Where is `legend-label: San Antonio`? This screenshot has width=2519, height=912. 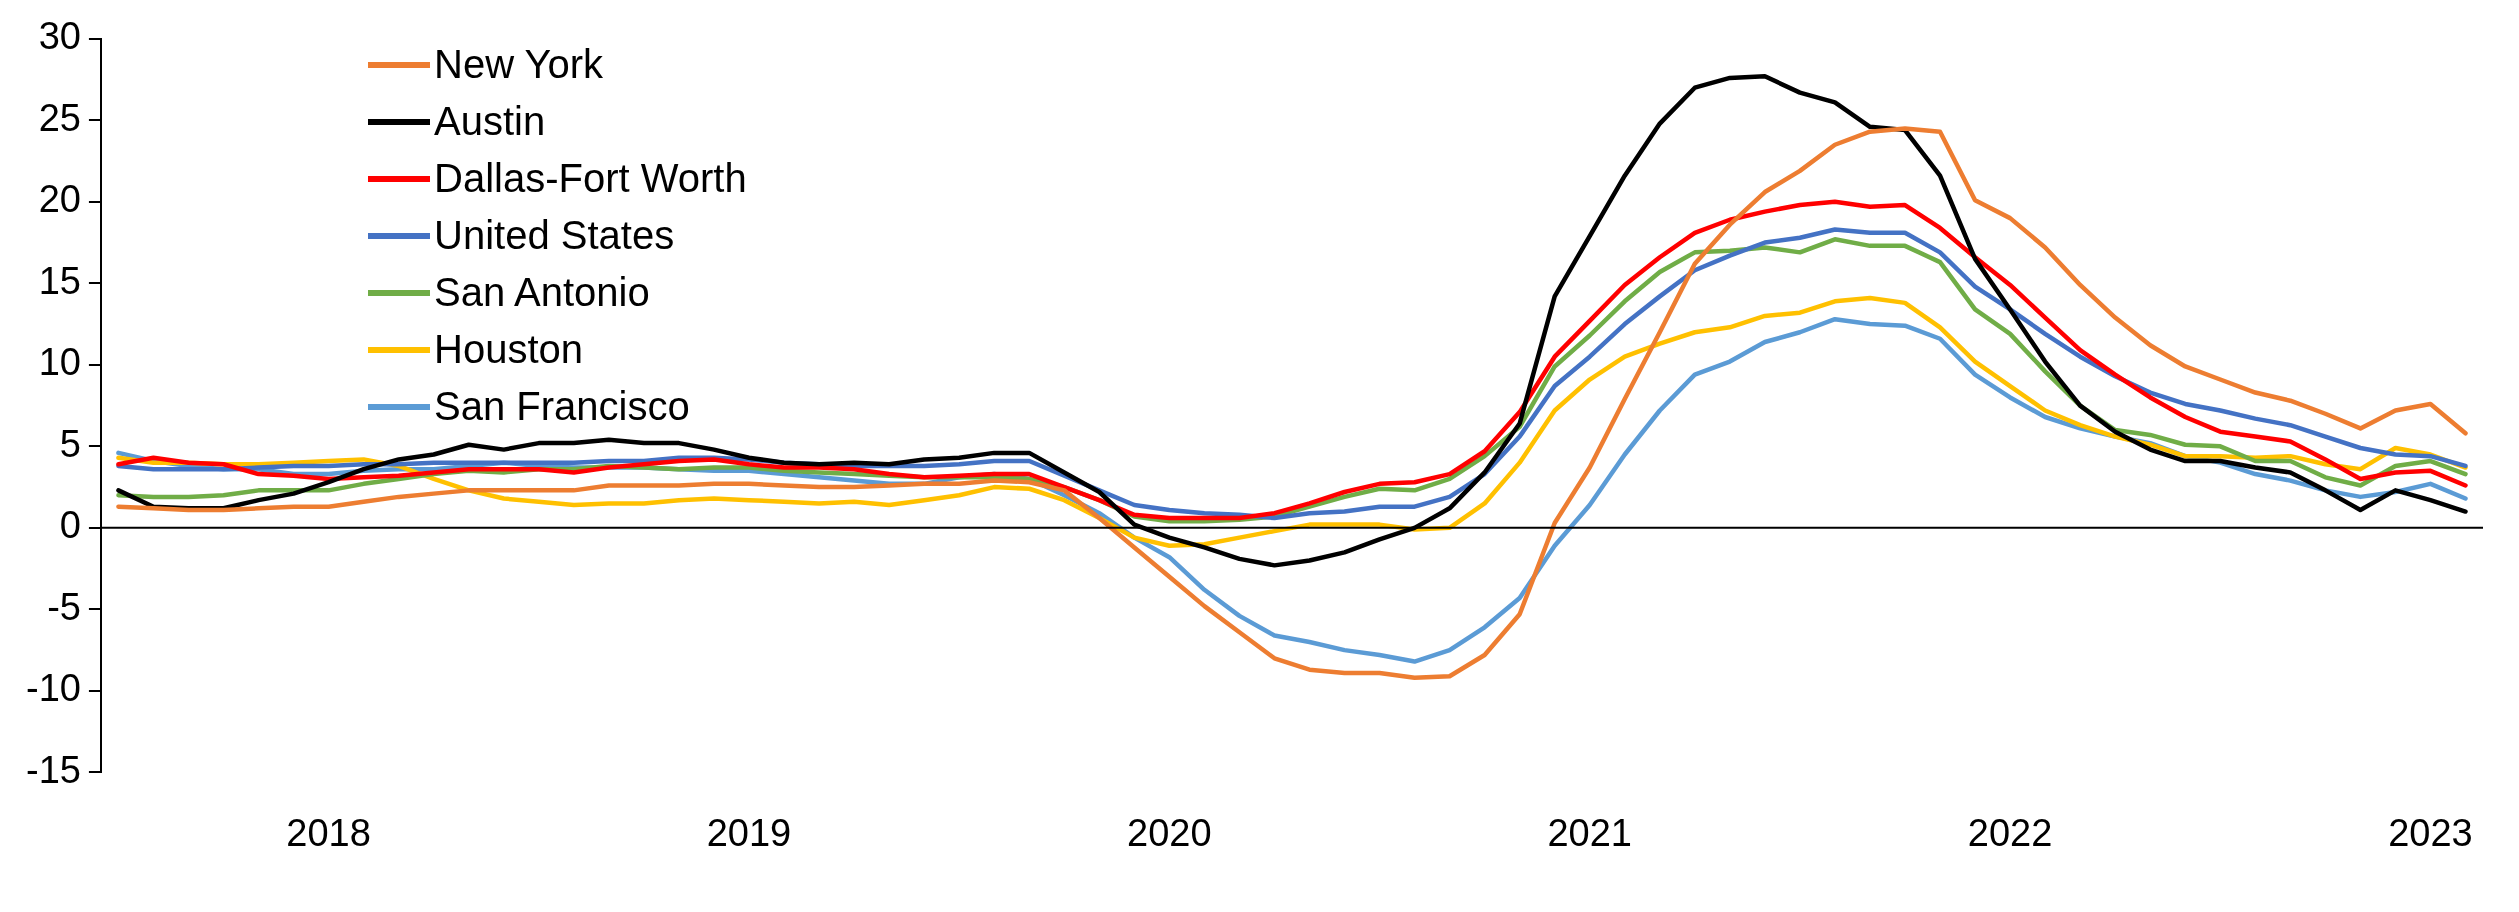
legend-label: San Antonio is located at coordinates (542, 292).